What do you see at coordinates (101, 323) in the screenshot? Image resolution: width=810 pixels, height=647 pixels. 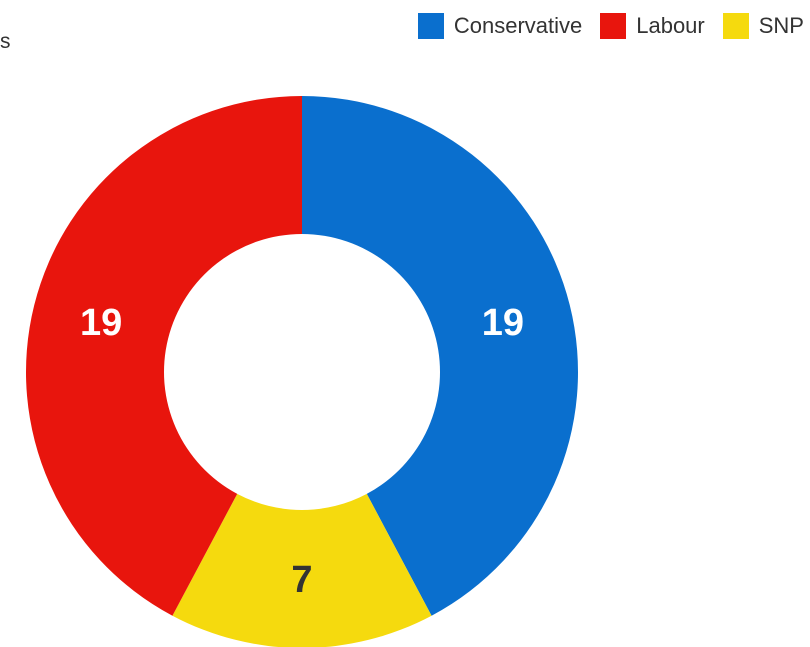 I see `slice-label-labour: 19` at bounding box center [101, 323].